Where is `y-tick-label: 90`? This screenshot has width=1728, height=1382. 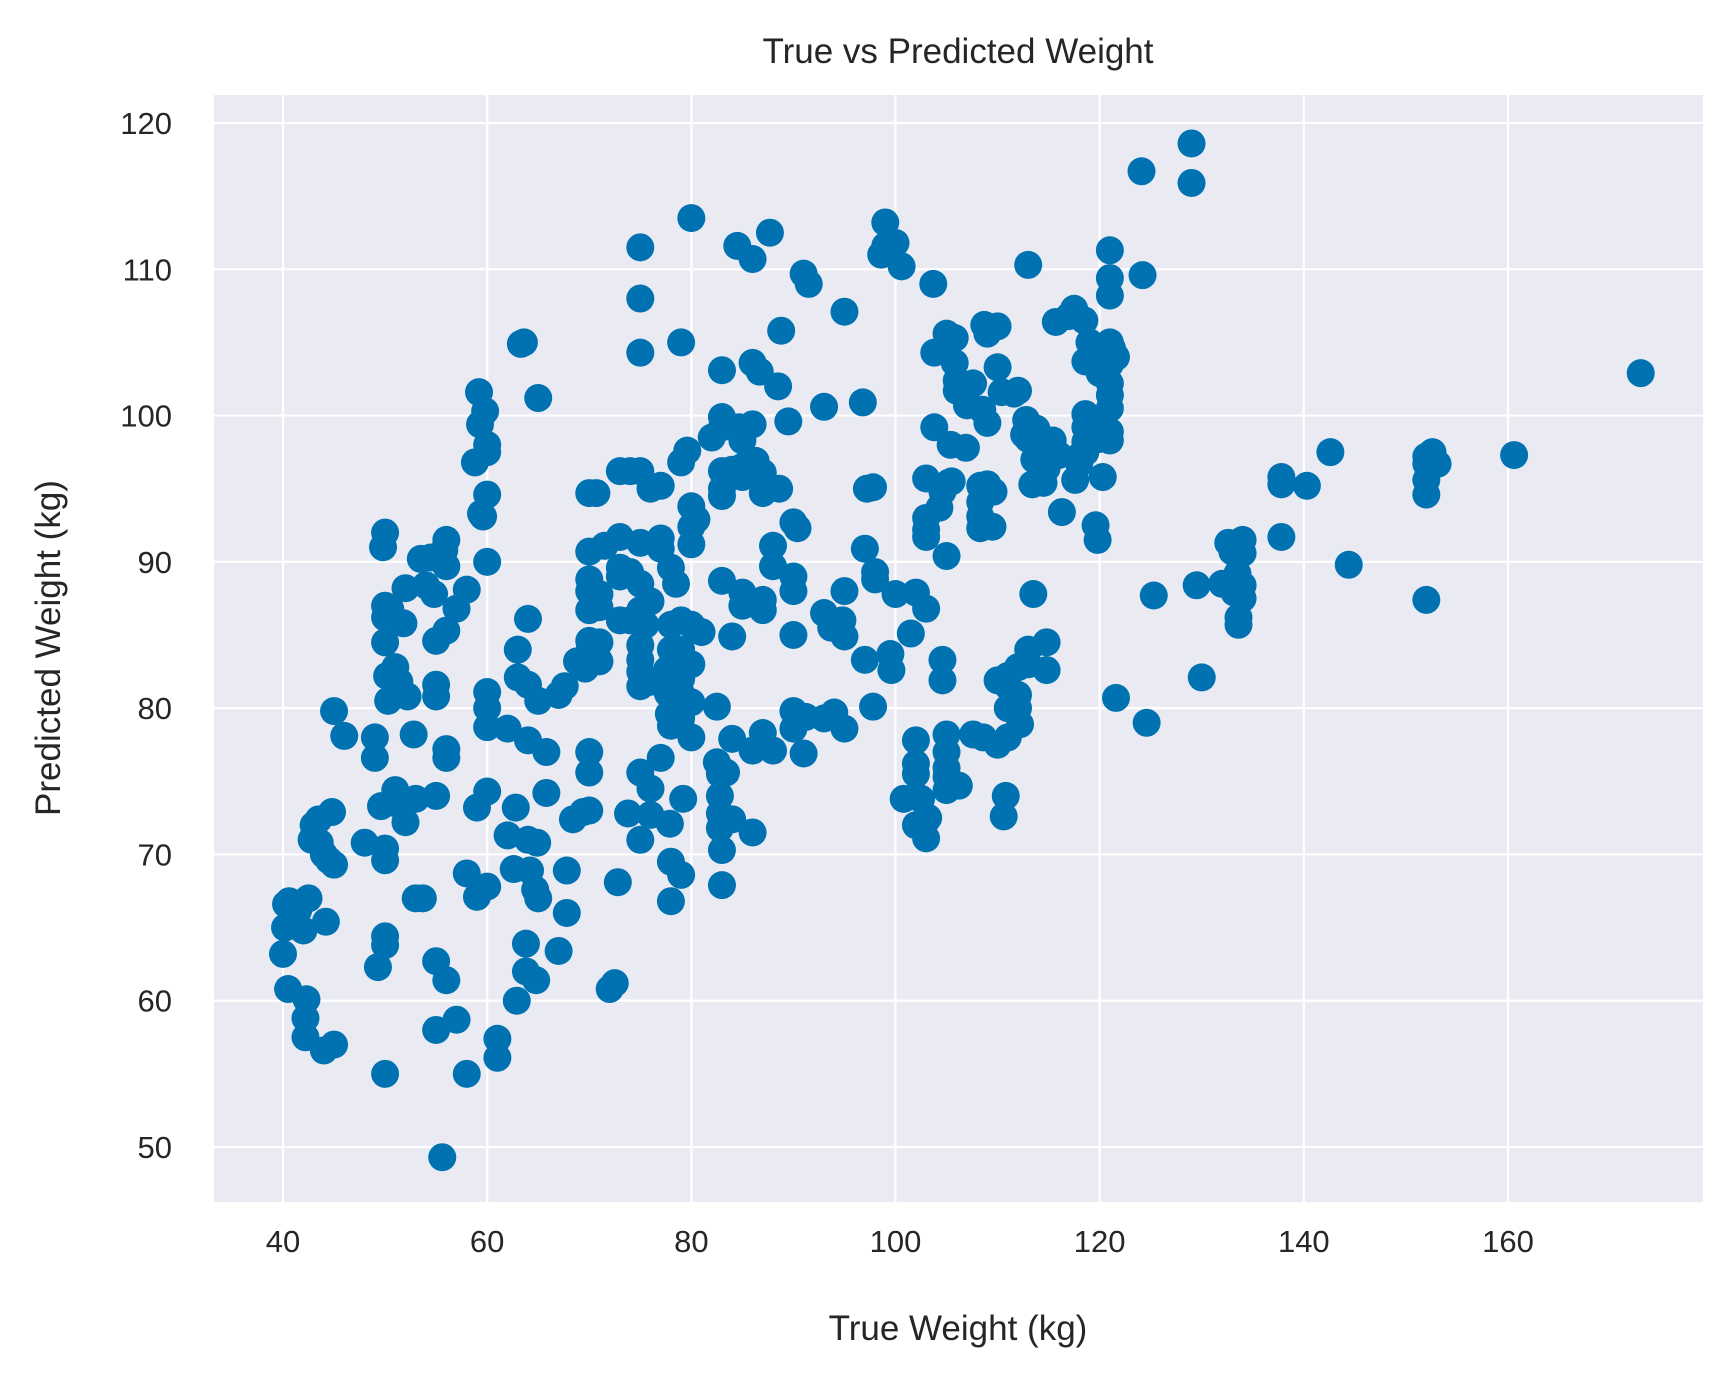 y-tick-label: 90 is located at coordinates (155, 562).